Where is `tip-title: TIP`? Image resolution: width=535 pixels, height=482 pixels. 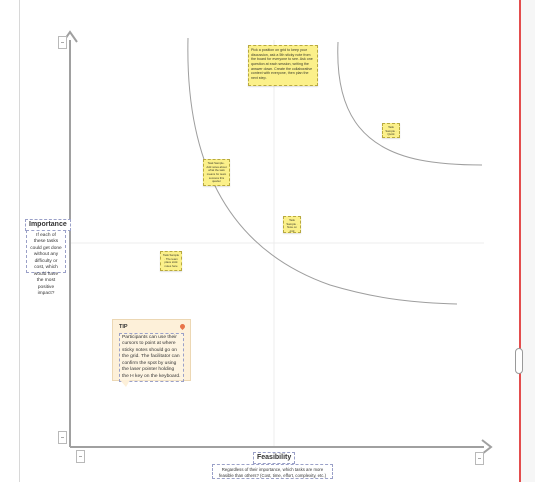 tip-title: TIP is located at coordinates (123, 327).